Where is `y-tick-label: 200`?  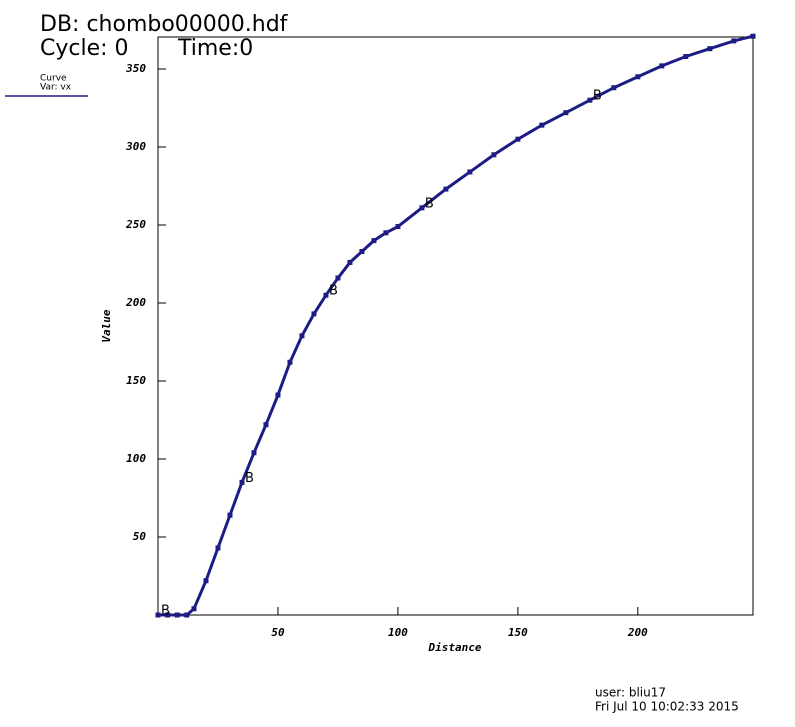
y-tick-label: 200 is located at coordinates (135, 302).